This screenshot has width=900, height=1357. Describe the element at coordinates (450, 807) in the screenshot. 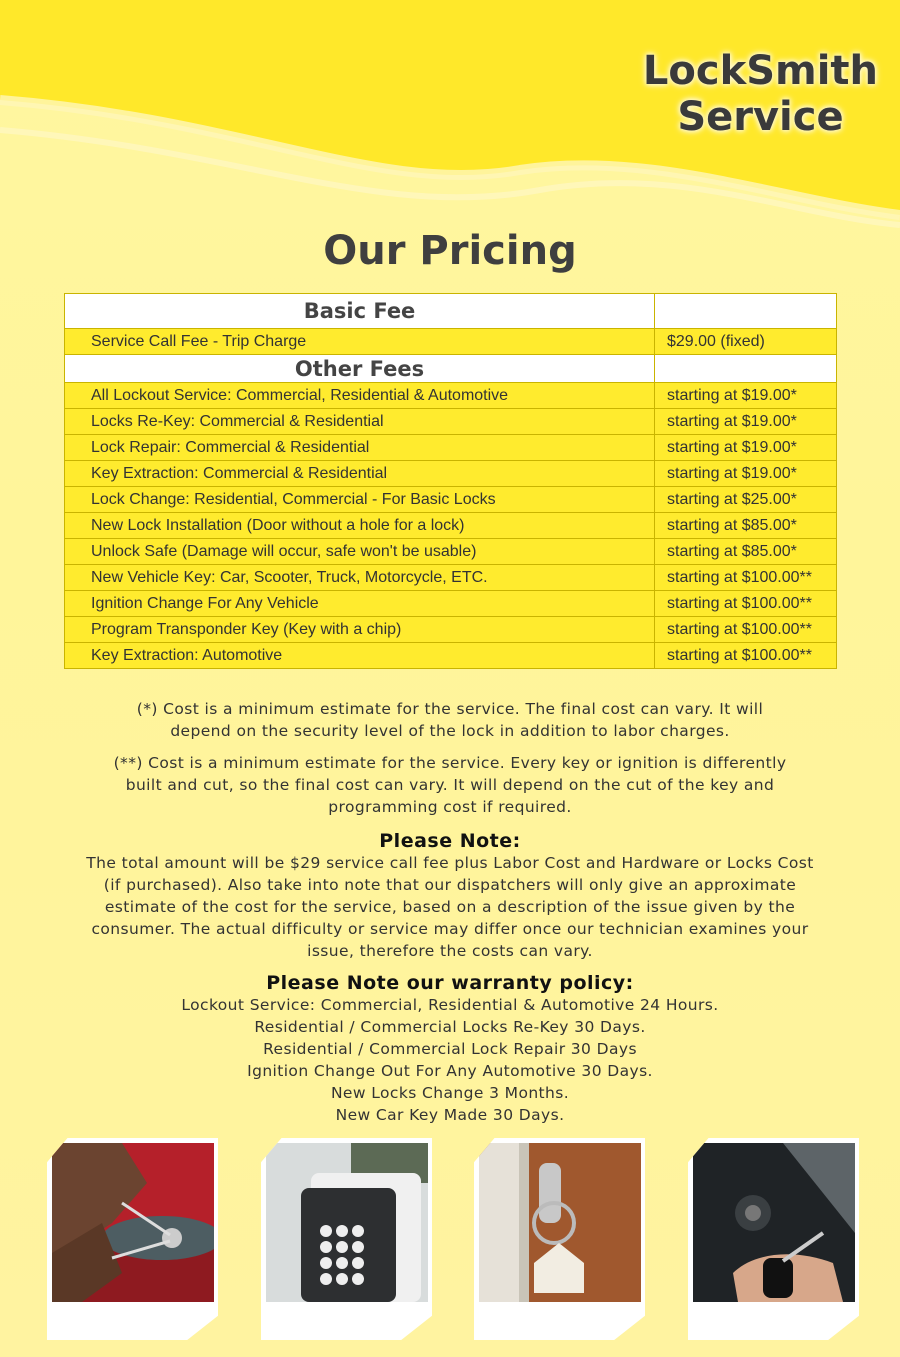

I see `text-line: programming cost if required.` at that location.